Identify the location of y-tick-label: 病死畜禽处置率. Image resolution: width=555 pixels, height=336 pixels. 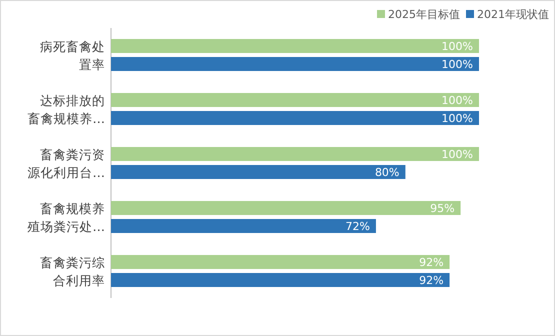
(72, 55).